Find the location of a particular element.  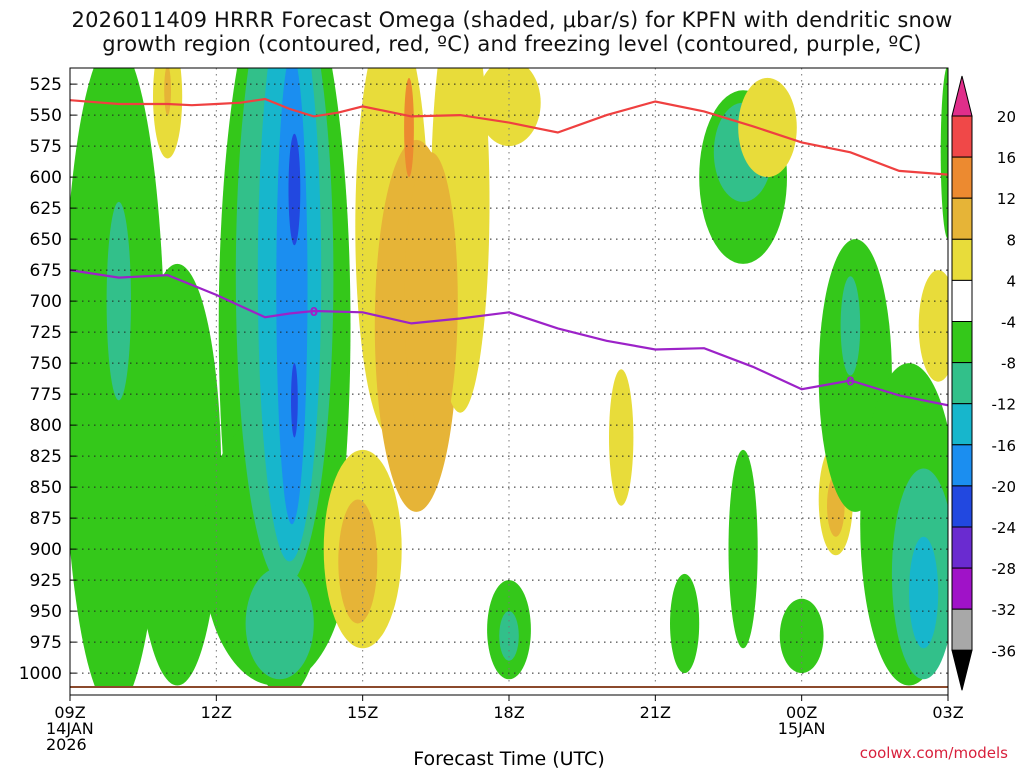

y-tick-label: 775 is located at coordinates (46, 395).